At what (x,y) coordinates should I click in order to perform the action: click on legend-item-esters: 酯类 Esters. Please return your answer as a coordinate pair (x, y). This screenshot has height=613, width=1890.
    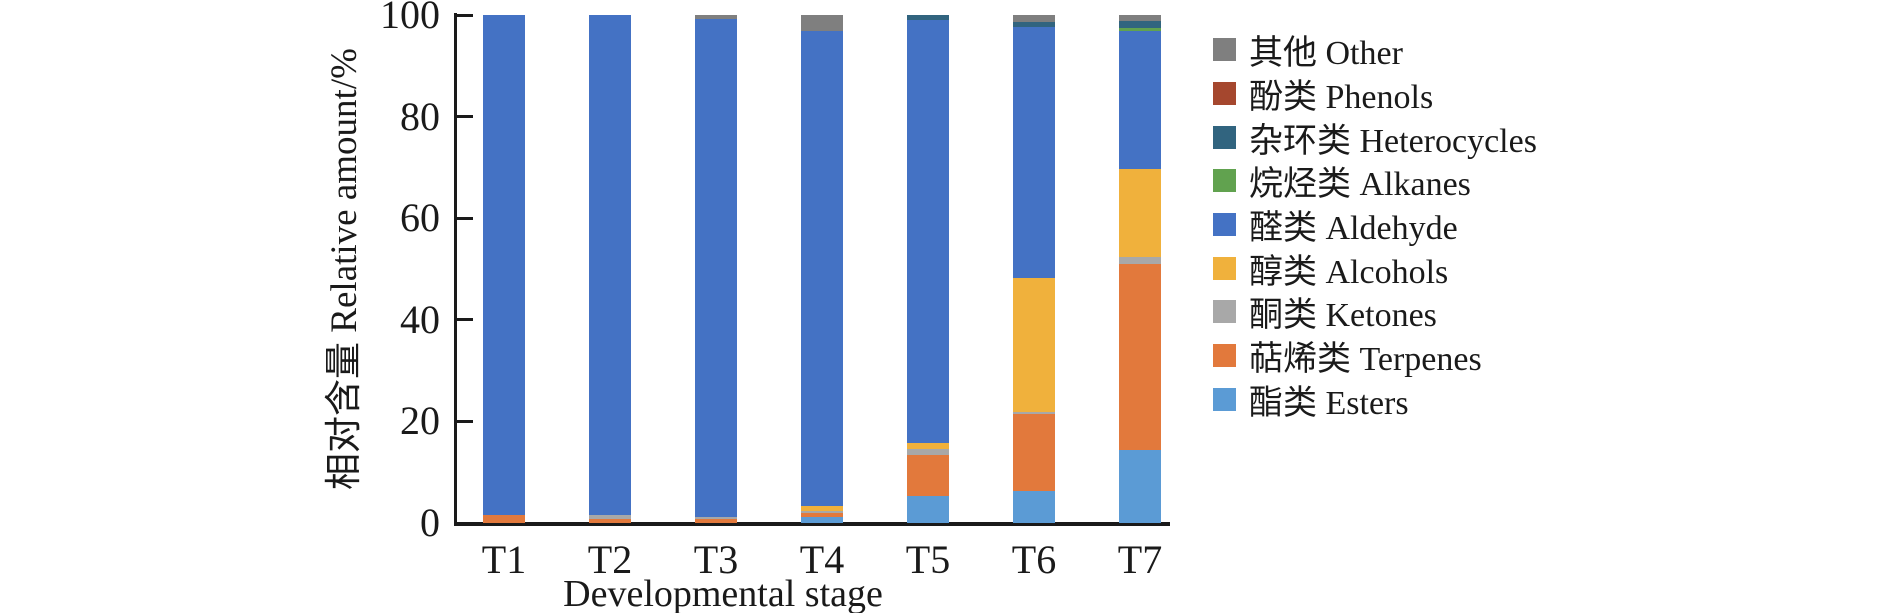
    Looking at the image, I should click on (1375, 400).